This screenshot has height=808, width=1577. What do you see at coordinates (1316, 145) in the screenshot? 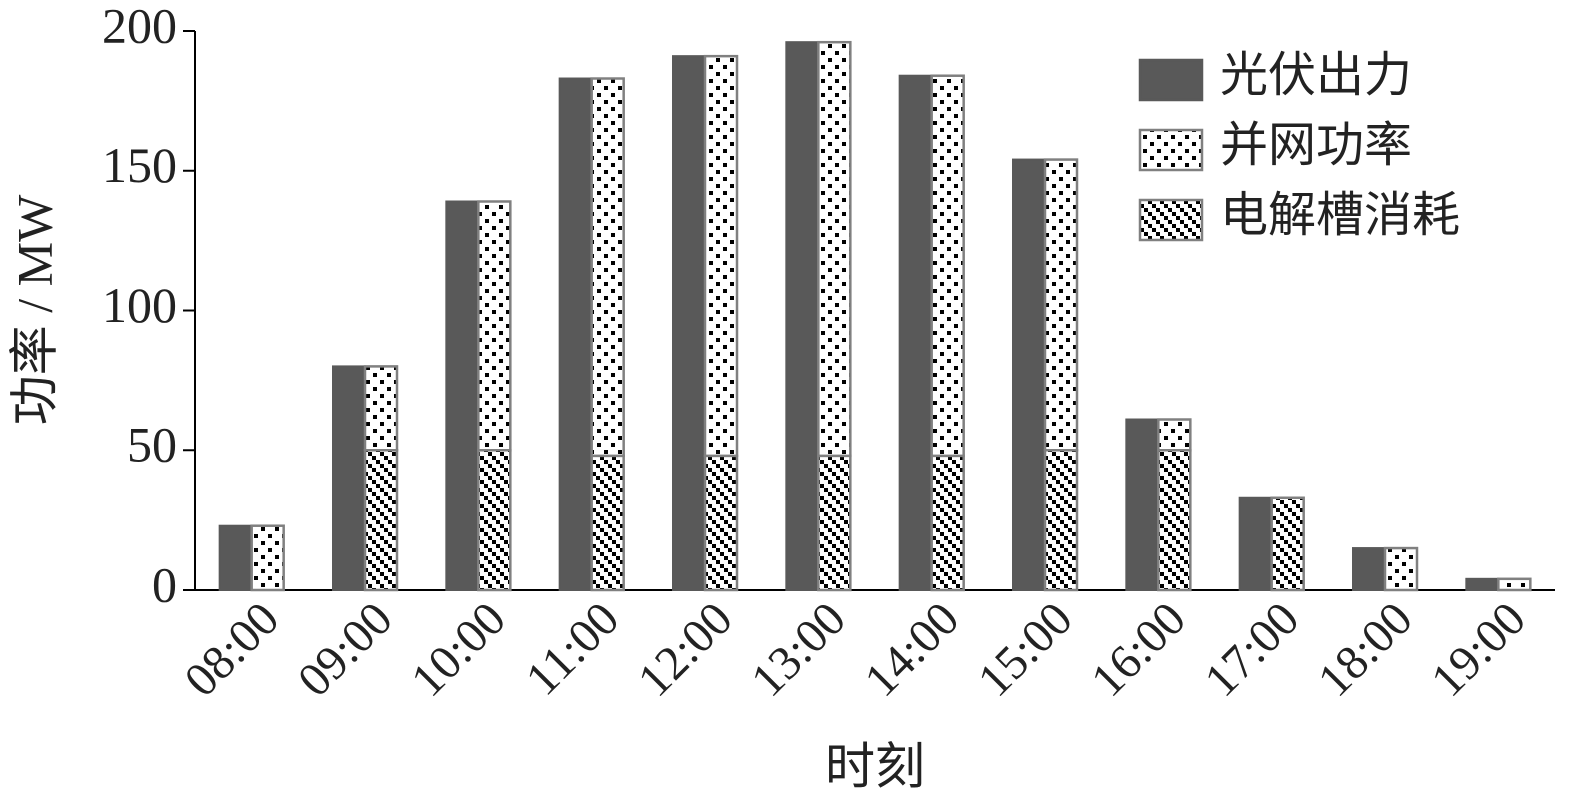
I see `legend-label: 并网功率` at bounding box center [1316, 145].